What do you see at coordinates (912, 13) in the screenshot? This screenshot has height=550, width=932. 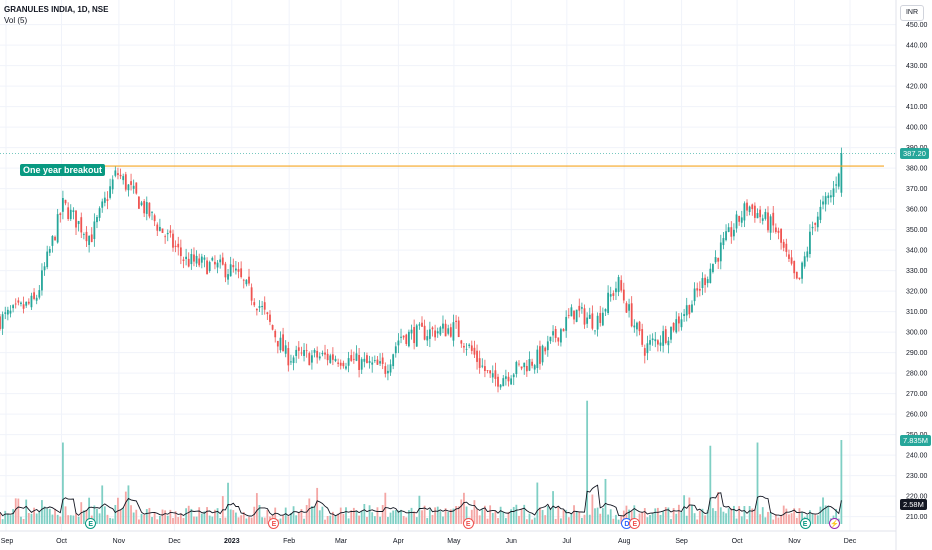 I see `currency-button: INR` at bounding box center [912, 13].